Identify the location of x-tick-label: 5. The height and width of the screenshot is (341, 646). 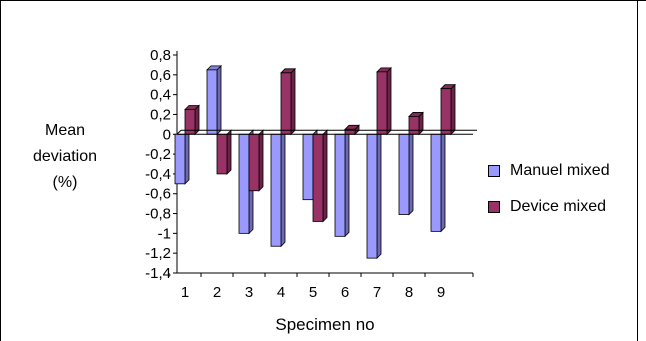
(313, 292).